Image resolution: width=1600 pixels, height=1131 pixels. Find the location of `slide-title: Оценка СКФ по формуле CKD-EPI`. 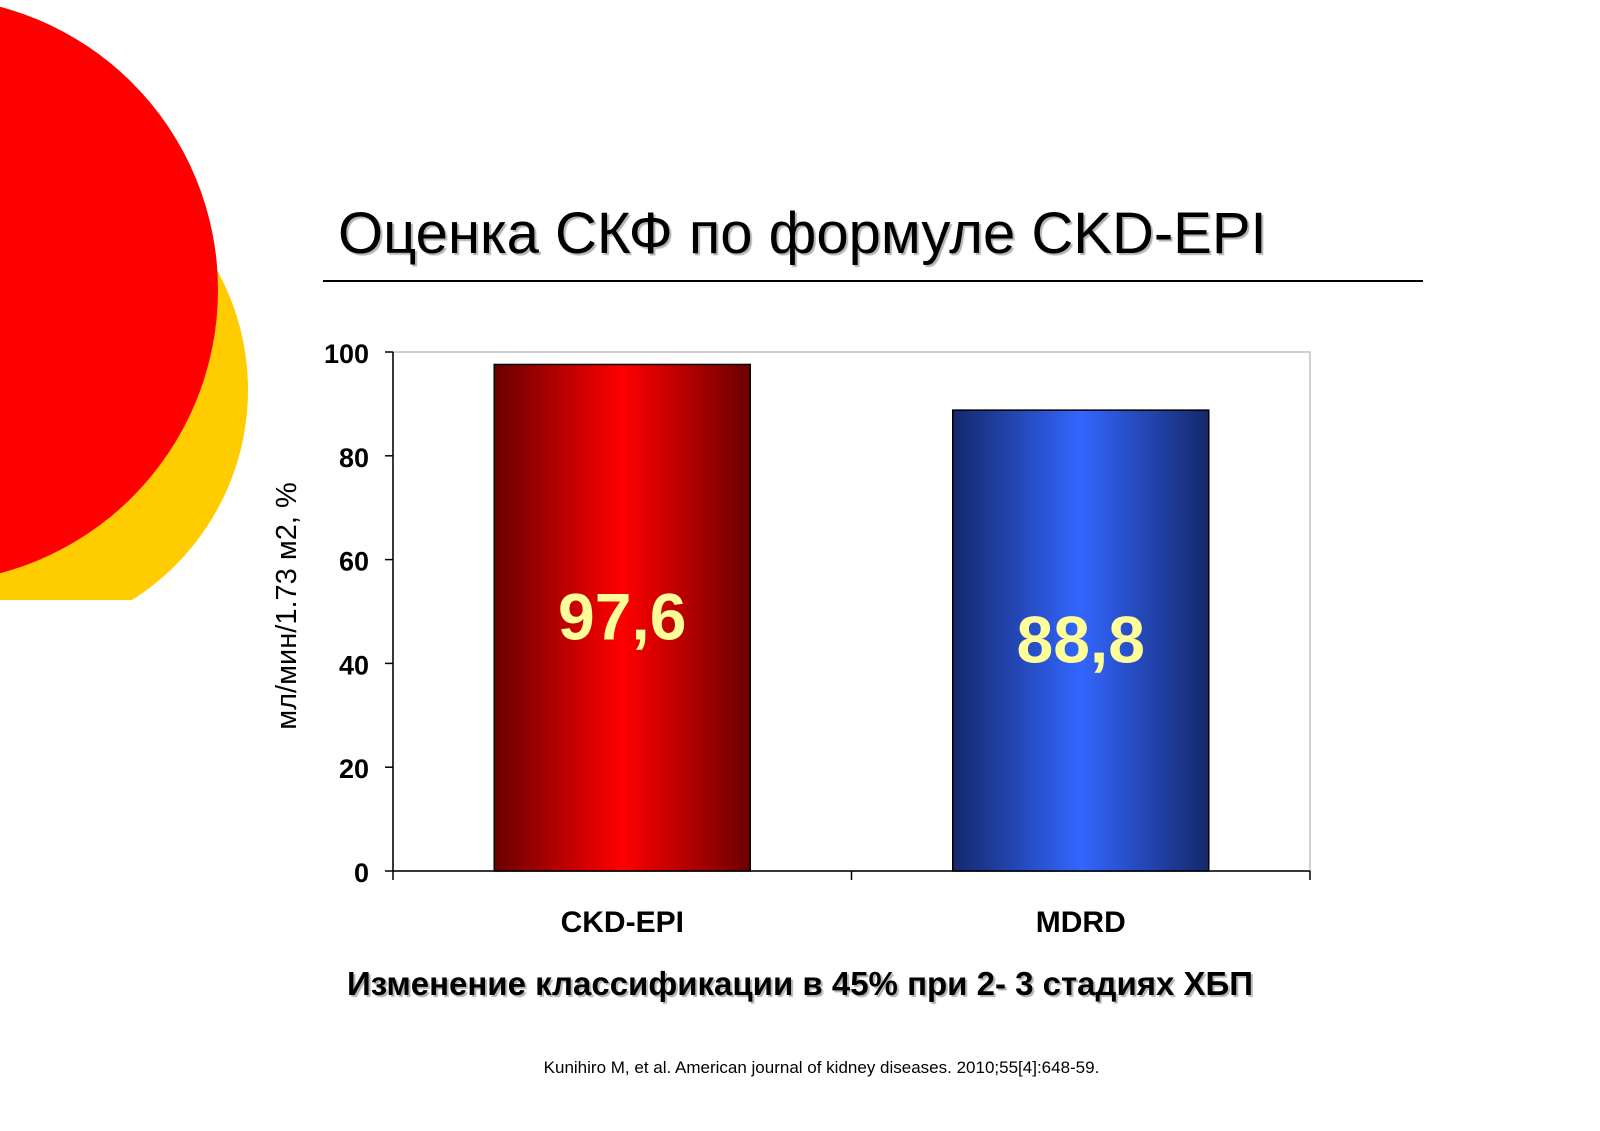

slide-title: Оценка СКФ по формуле CKD-EPI is located at coordinates (802, 233).